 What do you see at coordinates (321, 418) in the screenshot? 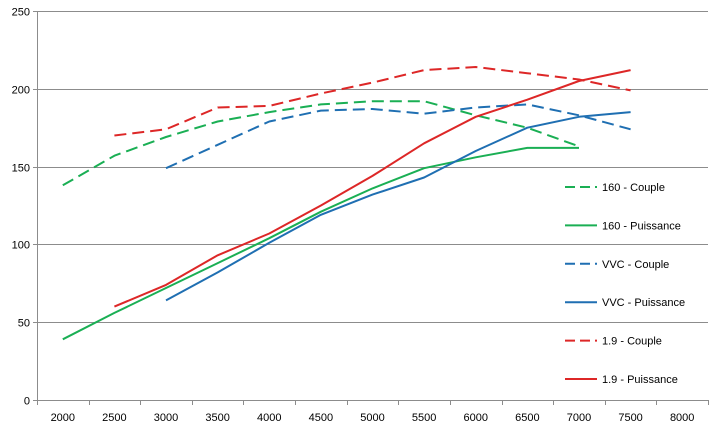
I see `x-tick-label: 4500` at bounding box center [321, 418].